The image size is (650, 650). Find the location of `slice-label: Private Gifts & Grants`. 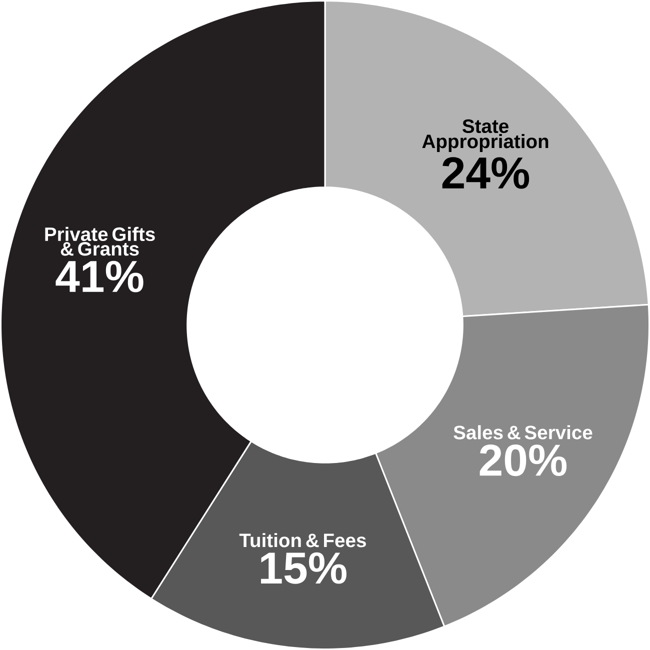

slice-label: Private Gifts & Grants is located at coordinates (100, 241).